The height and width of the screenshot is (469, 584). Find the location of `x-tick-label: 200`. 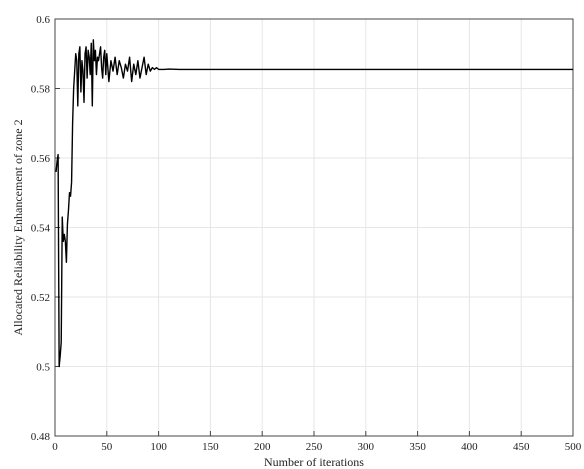

x-tick-label: 200 is located at coordinates (262, 447).